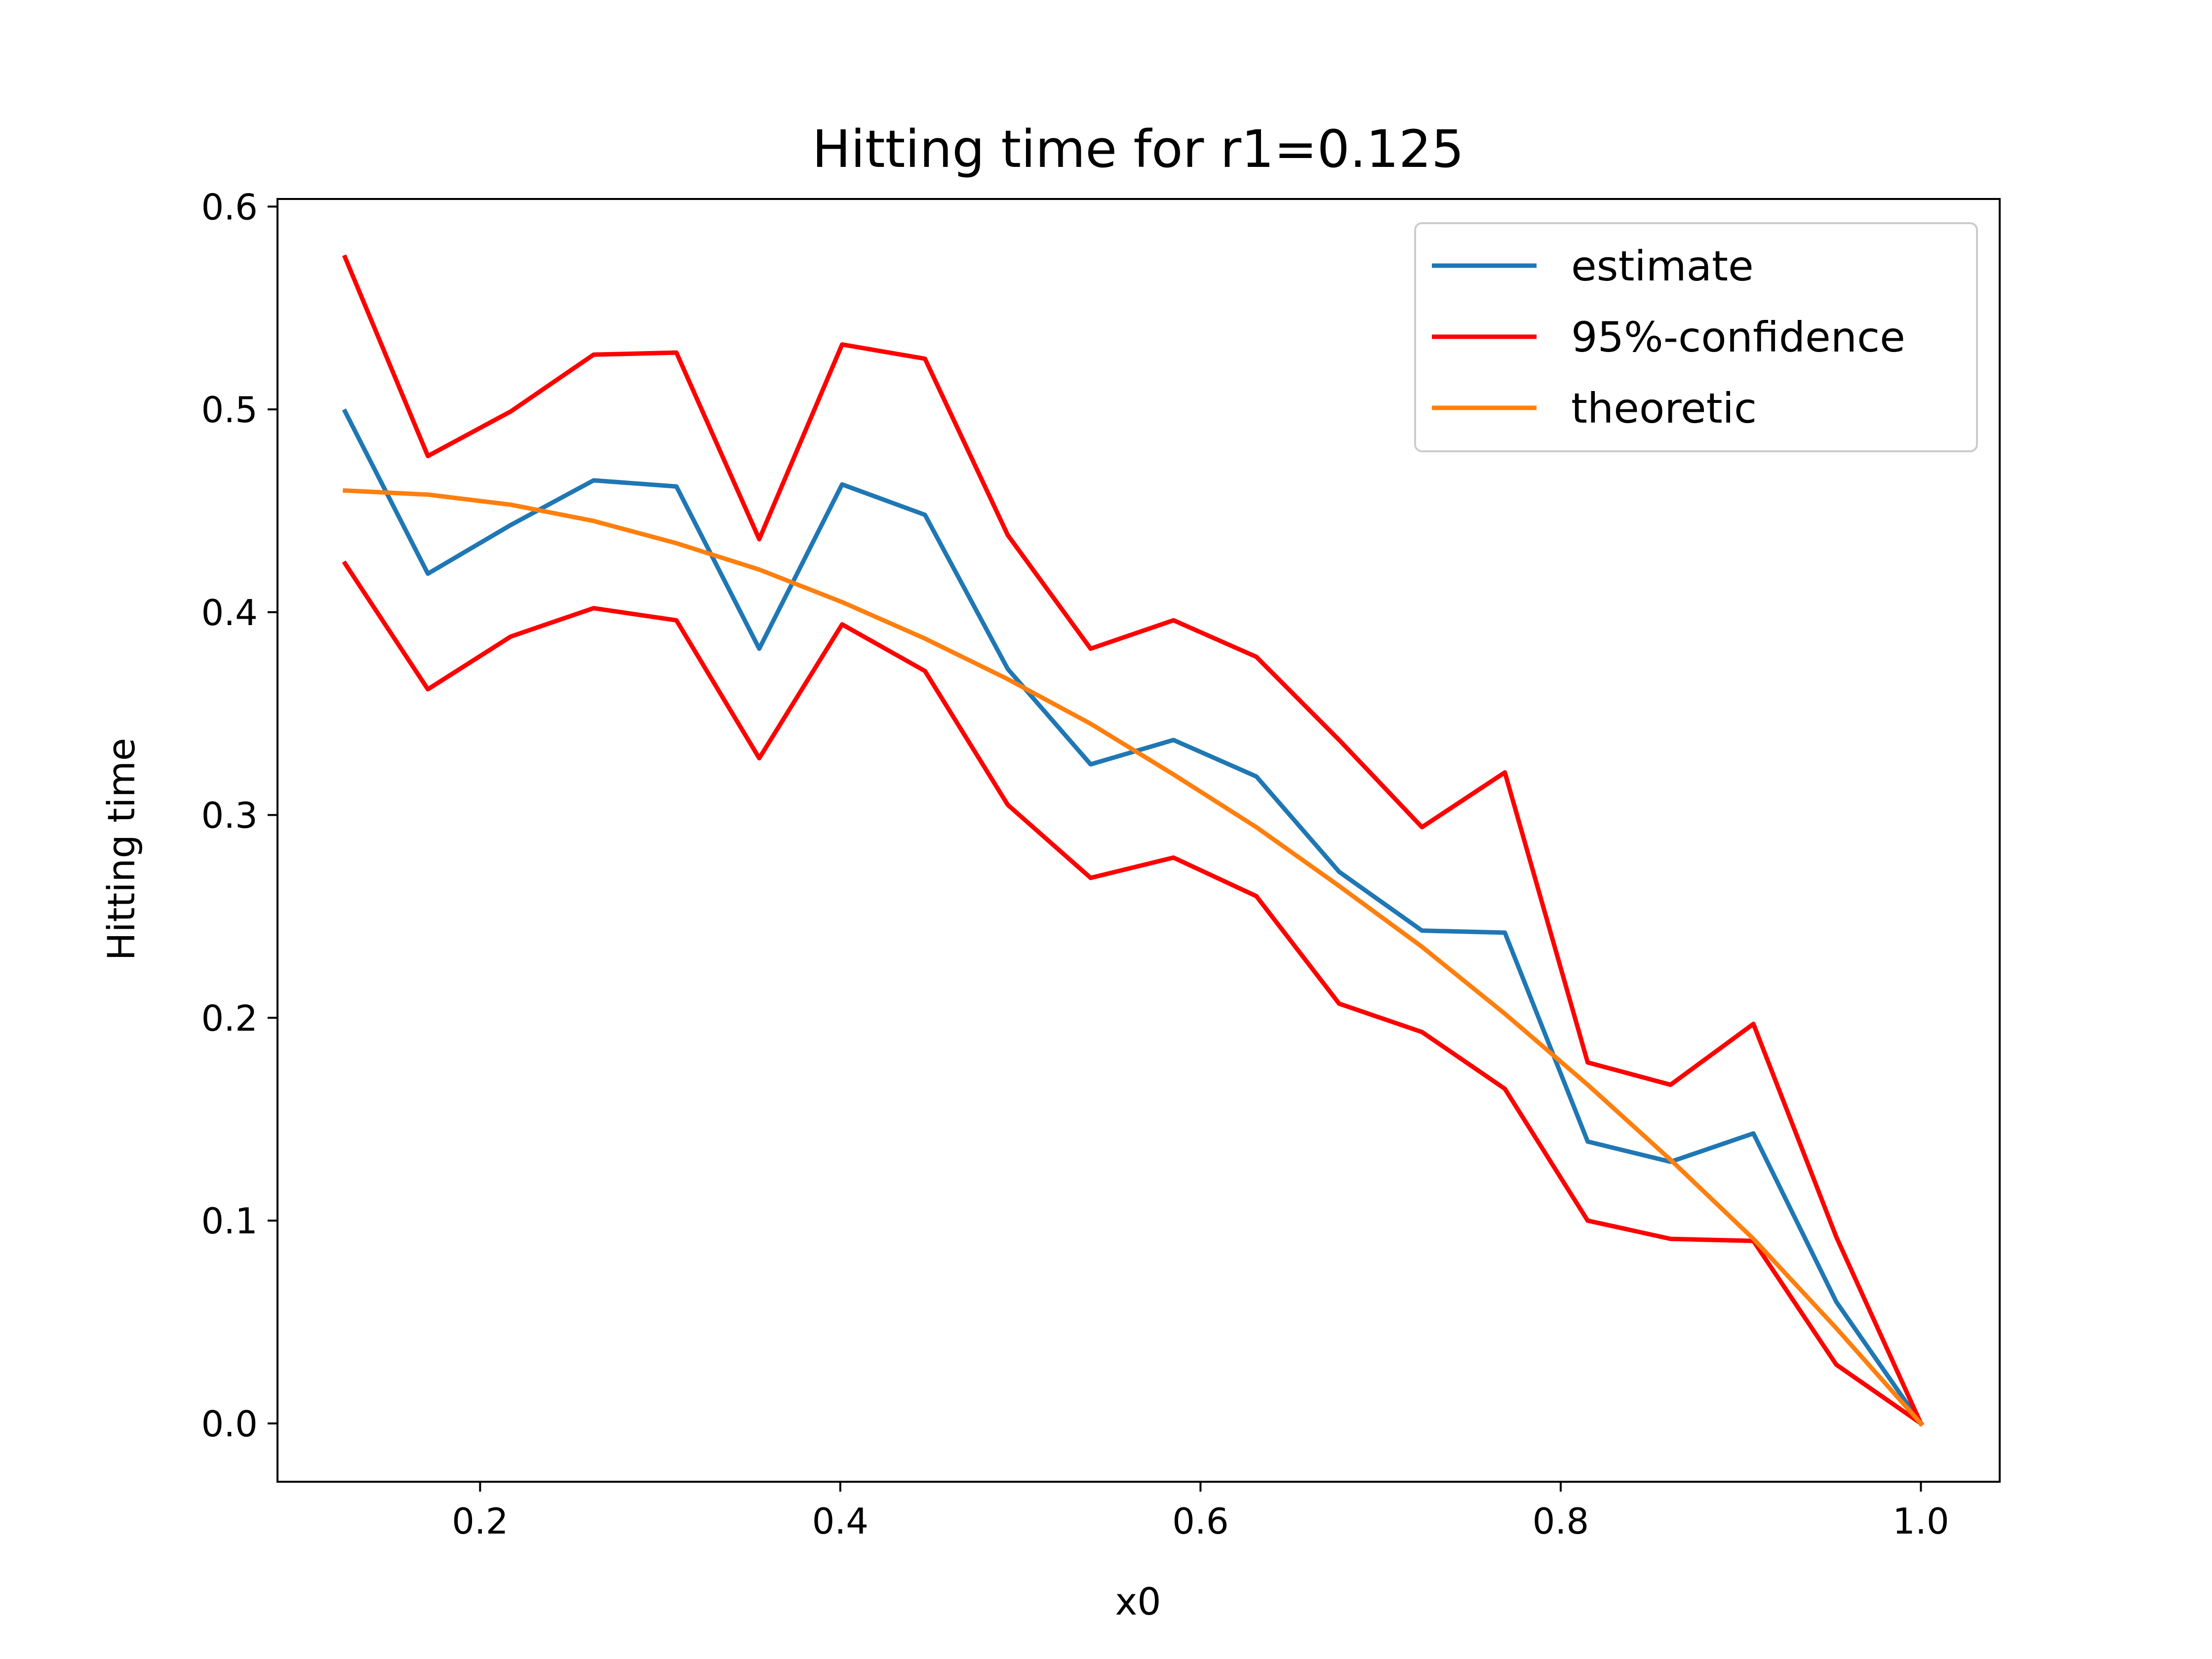  What do you see at coordinates (841, 1522) in the screenshot?
I see `x-tick-label: 0.4` at bounding box center [841, 1522].